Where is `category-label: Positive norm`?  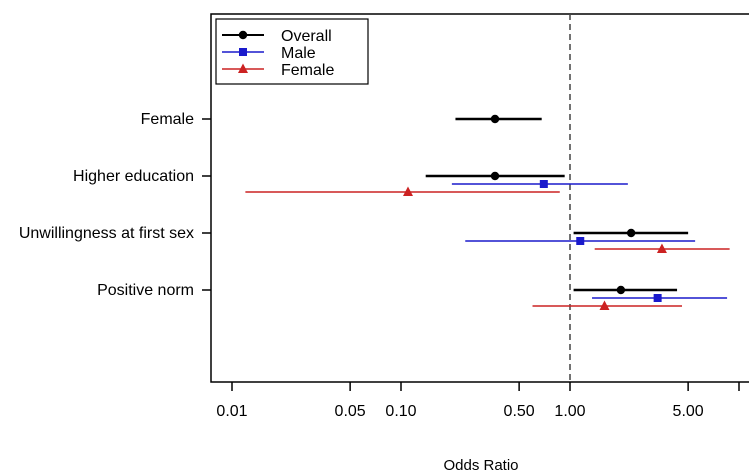
category-label: Positive norm is located at coordinates (145, 290).